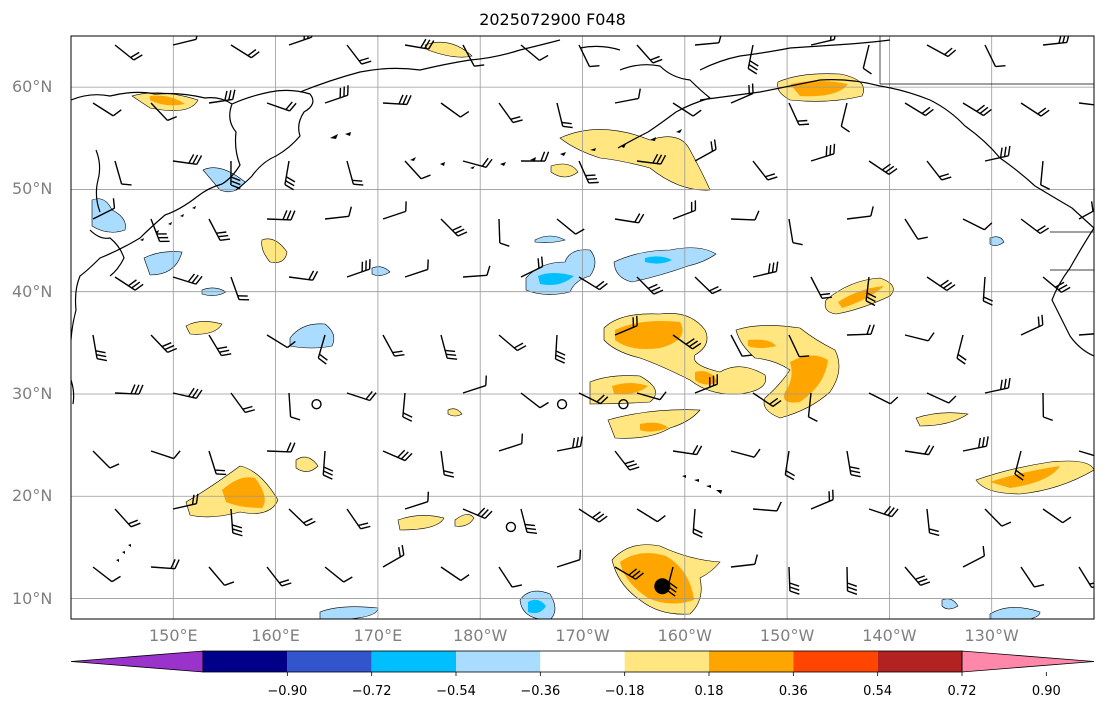 The height and width of the screenshot is (712, 1105). What do you see at coordinates (32, 496) in the screenshot?
I see `latitude-label: 20°N` at bounding box center [32, 496].